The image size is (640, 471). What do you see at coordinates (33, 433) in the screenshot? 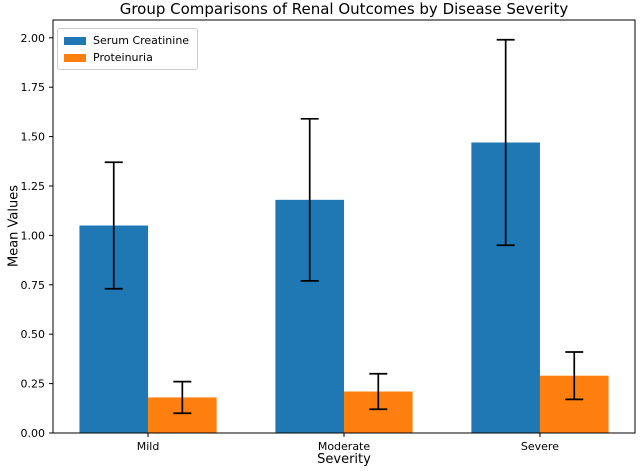
I see `y-tick-label: 0.00` at bounding box center [33, 433].